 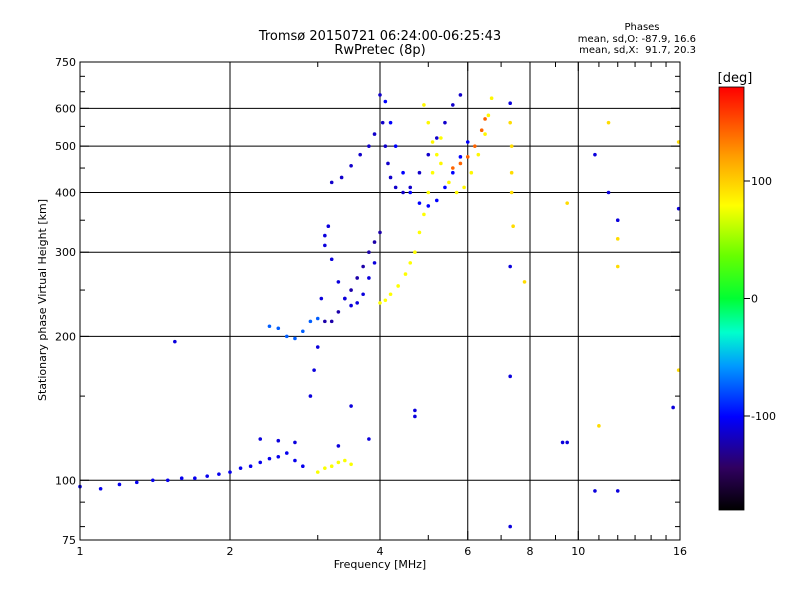 I want to click on x-tick-label: 4, so click(x=380, y=551).